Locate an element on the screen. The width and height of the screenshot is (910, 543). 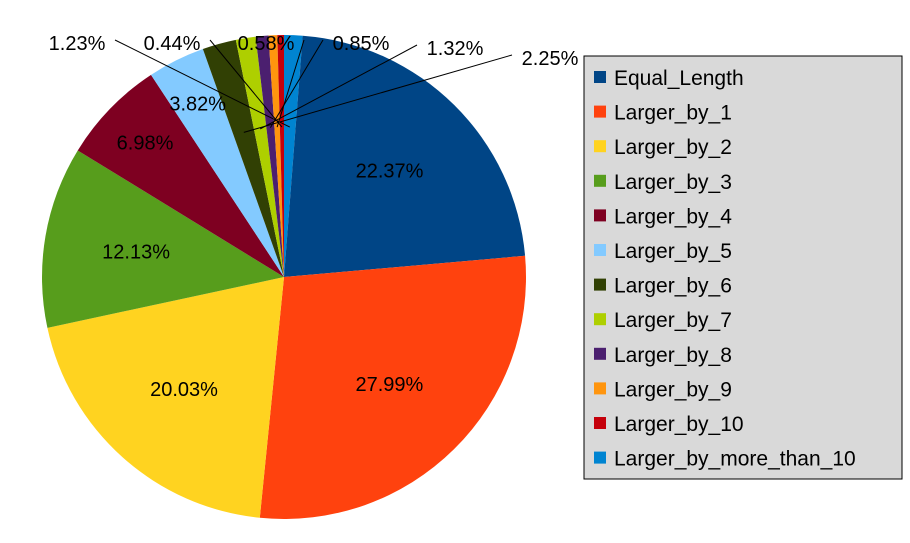
data-label-larger-by-7: 1.32% is located at coordinates (455, 49).